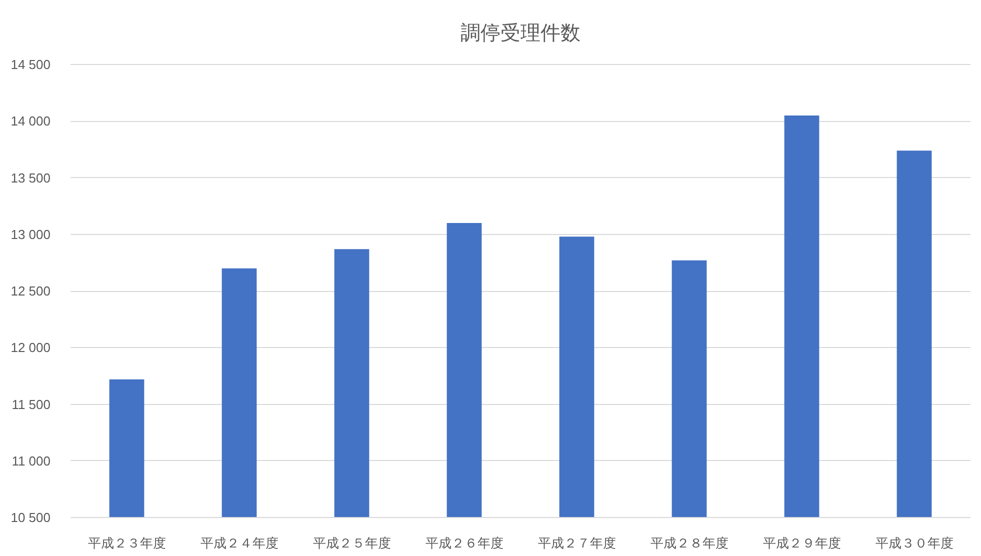 This screenshot has height=556, width=981. Describe the element at coordinates (239, 543) in the screenshot. I see `x-tick-label: 平成２４年度` at that location.